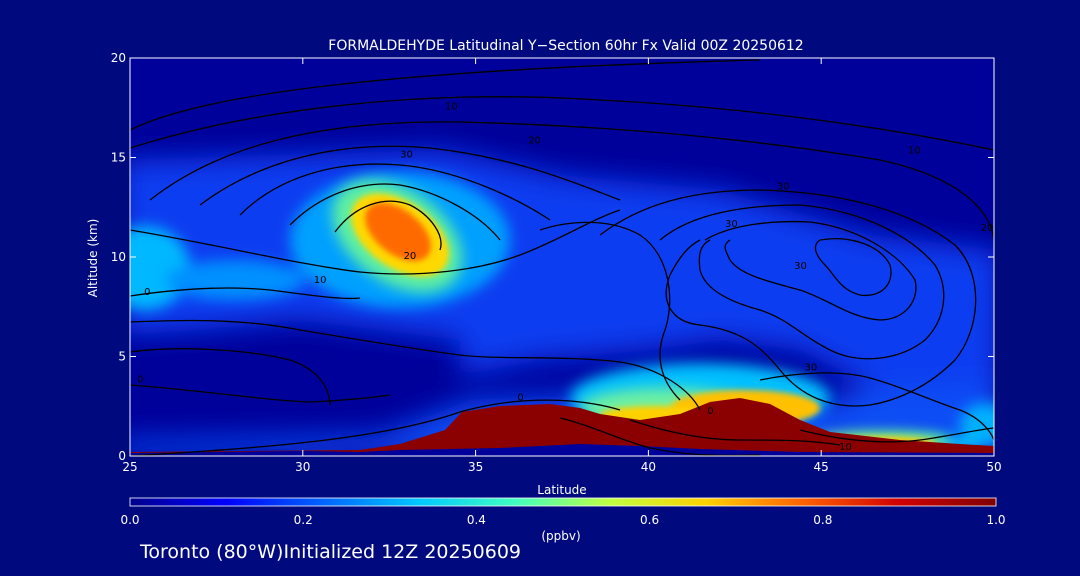  Describe the element at coordinates (122, 456) in the screenshot. I see `y-tick-label: 0` at that location.